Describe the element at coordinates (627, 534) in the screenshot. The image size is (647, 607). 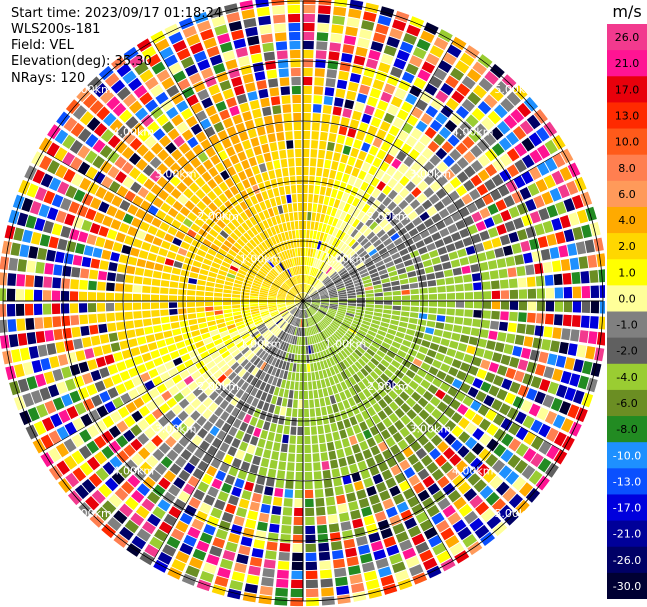
I see `colorbar-tick-label: -21.0` at that location.